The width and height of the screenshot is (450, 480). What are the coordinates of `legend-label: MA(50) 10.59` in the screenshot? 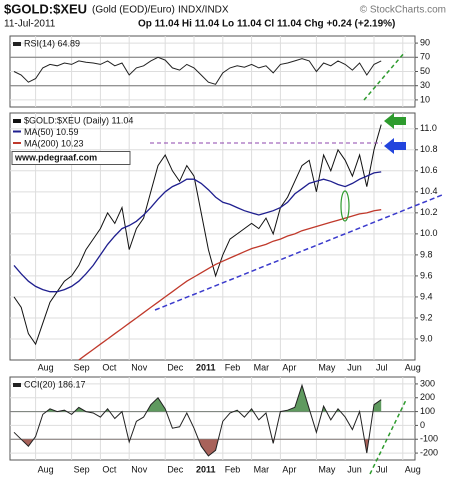 It's located at (51, 132).